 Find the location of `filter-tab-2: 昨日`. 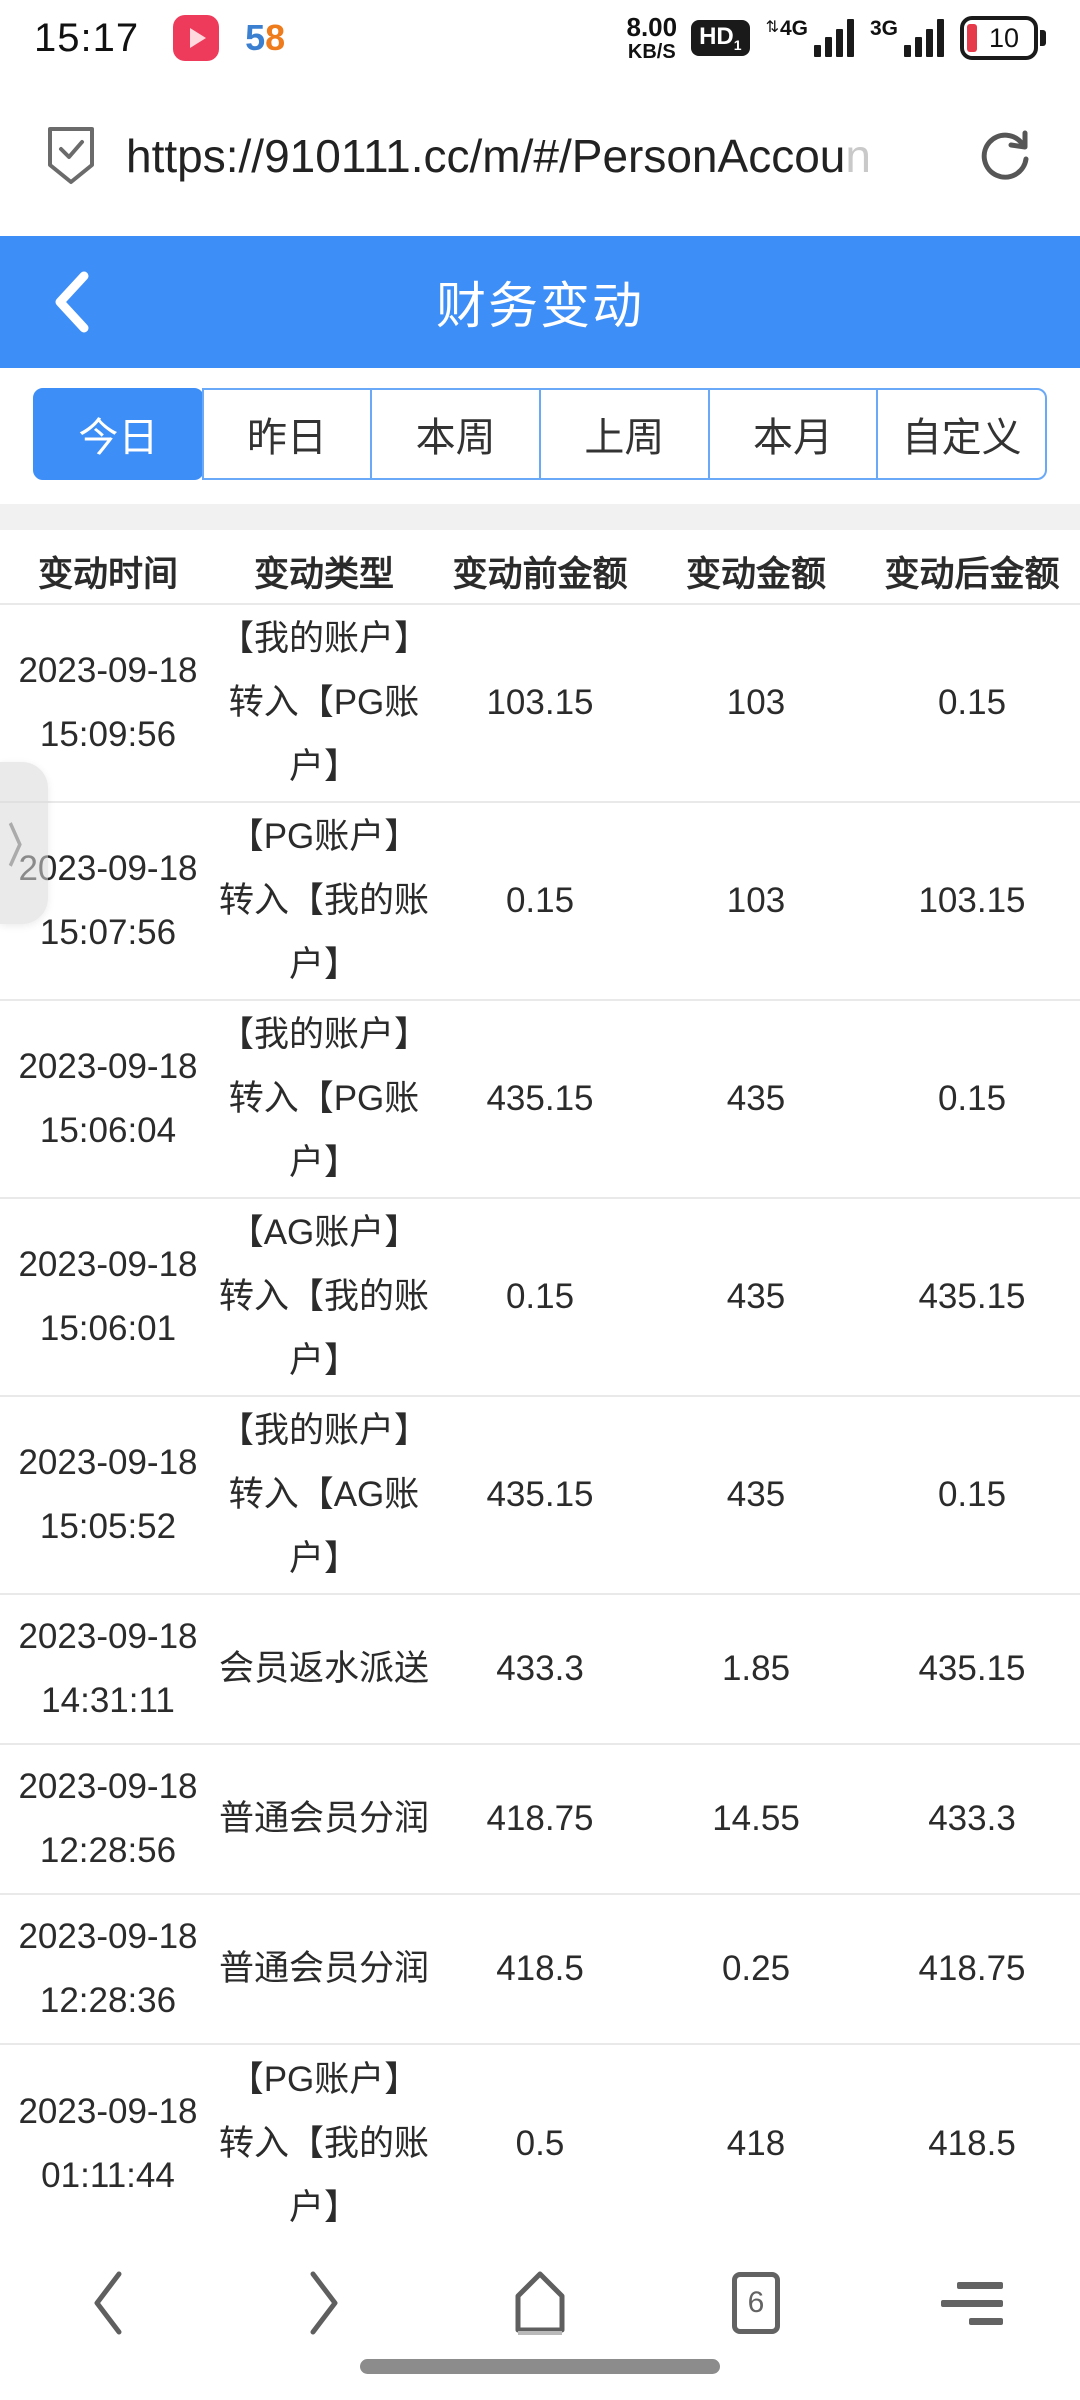

filter-tab-2: 昨日 is located at coordinates (287, 434).